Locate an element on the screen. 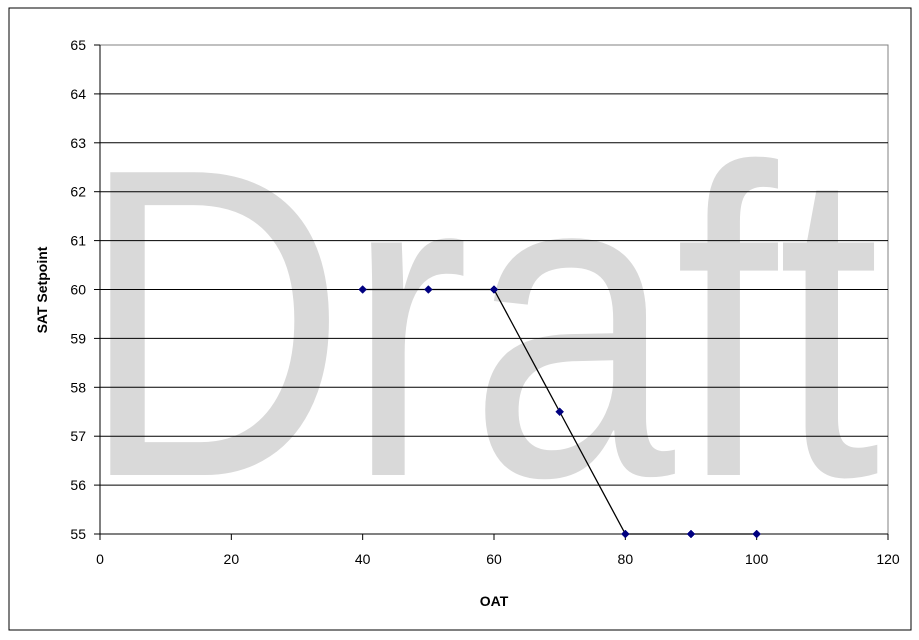  x-axis-label: OAT is located at coordinates (494, 601).